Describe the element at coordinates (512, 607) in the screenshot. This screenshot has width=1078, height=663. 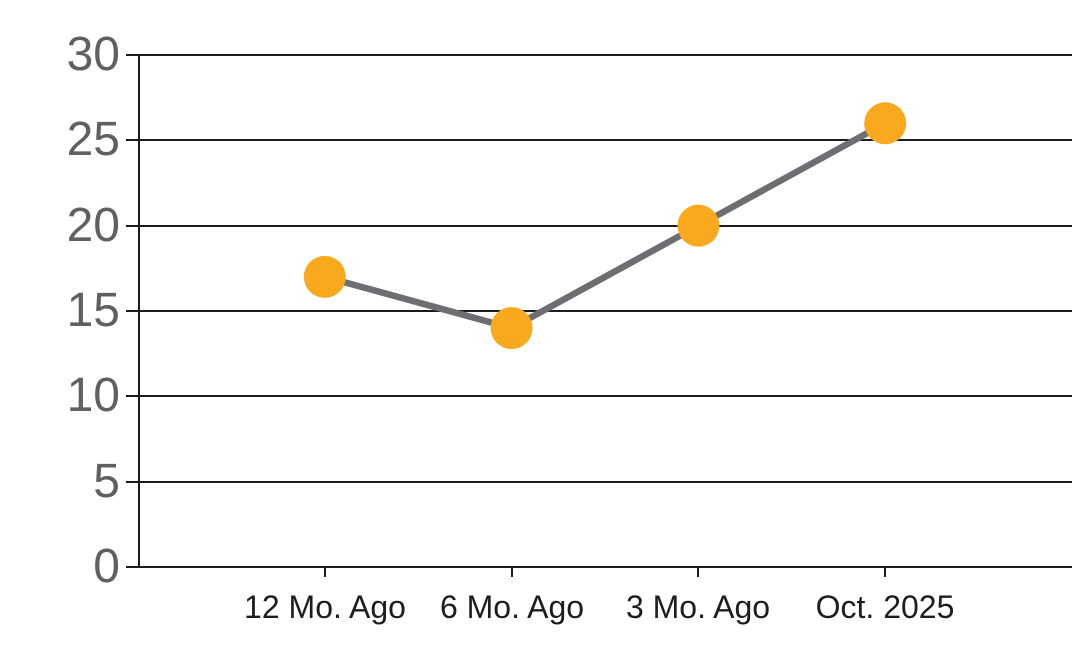
I see `x-axis-label: 6 Mo. Ago` at that location.